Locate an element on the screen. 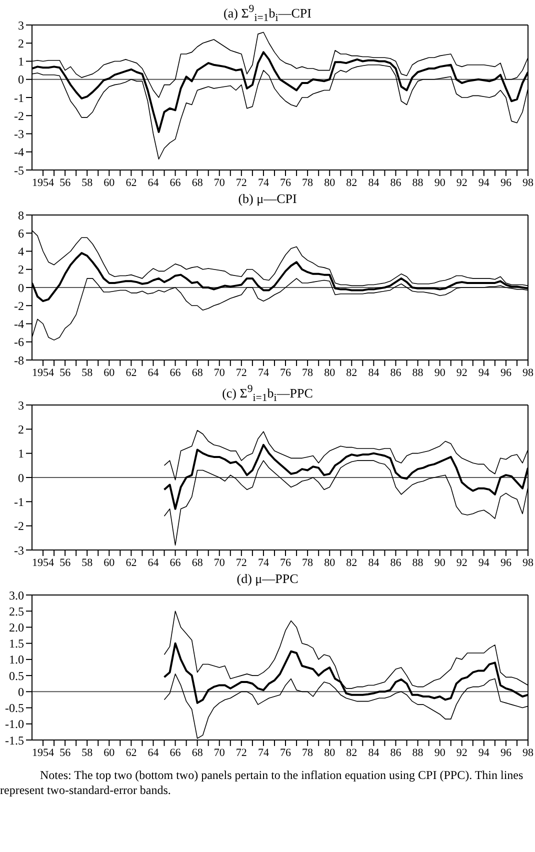  y-tick-label: -6 is located at coordinates (19, 342).